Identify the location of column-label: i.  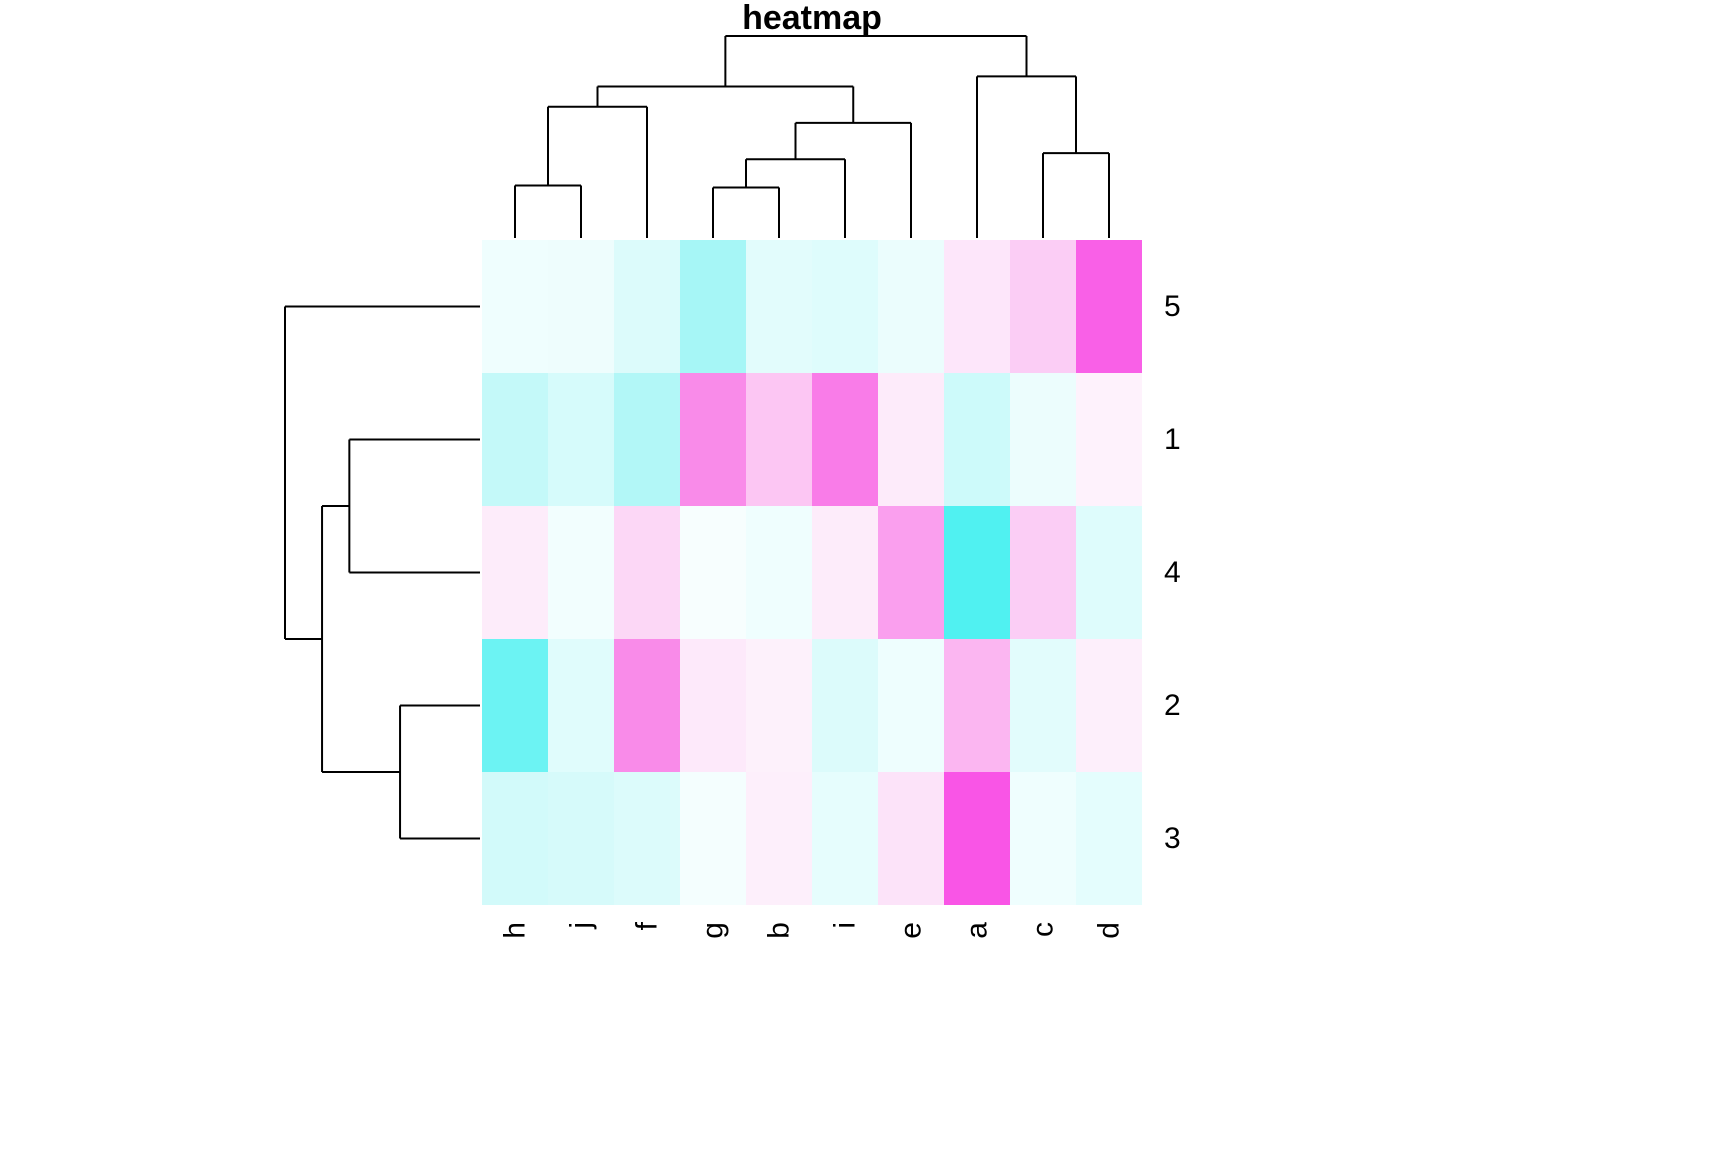
(845, 925).